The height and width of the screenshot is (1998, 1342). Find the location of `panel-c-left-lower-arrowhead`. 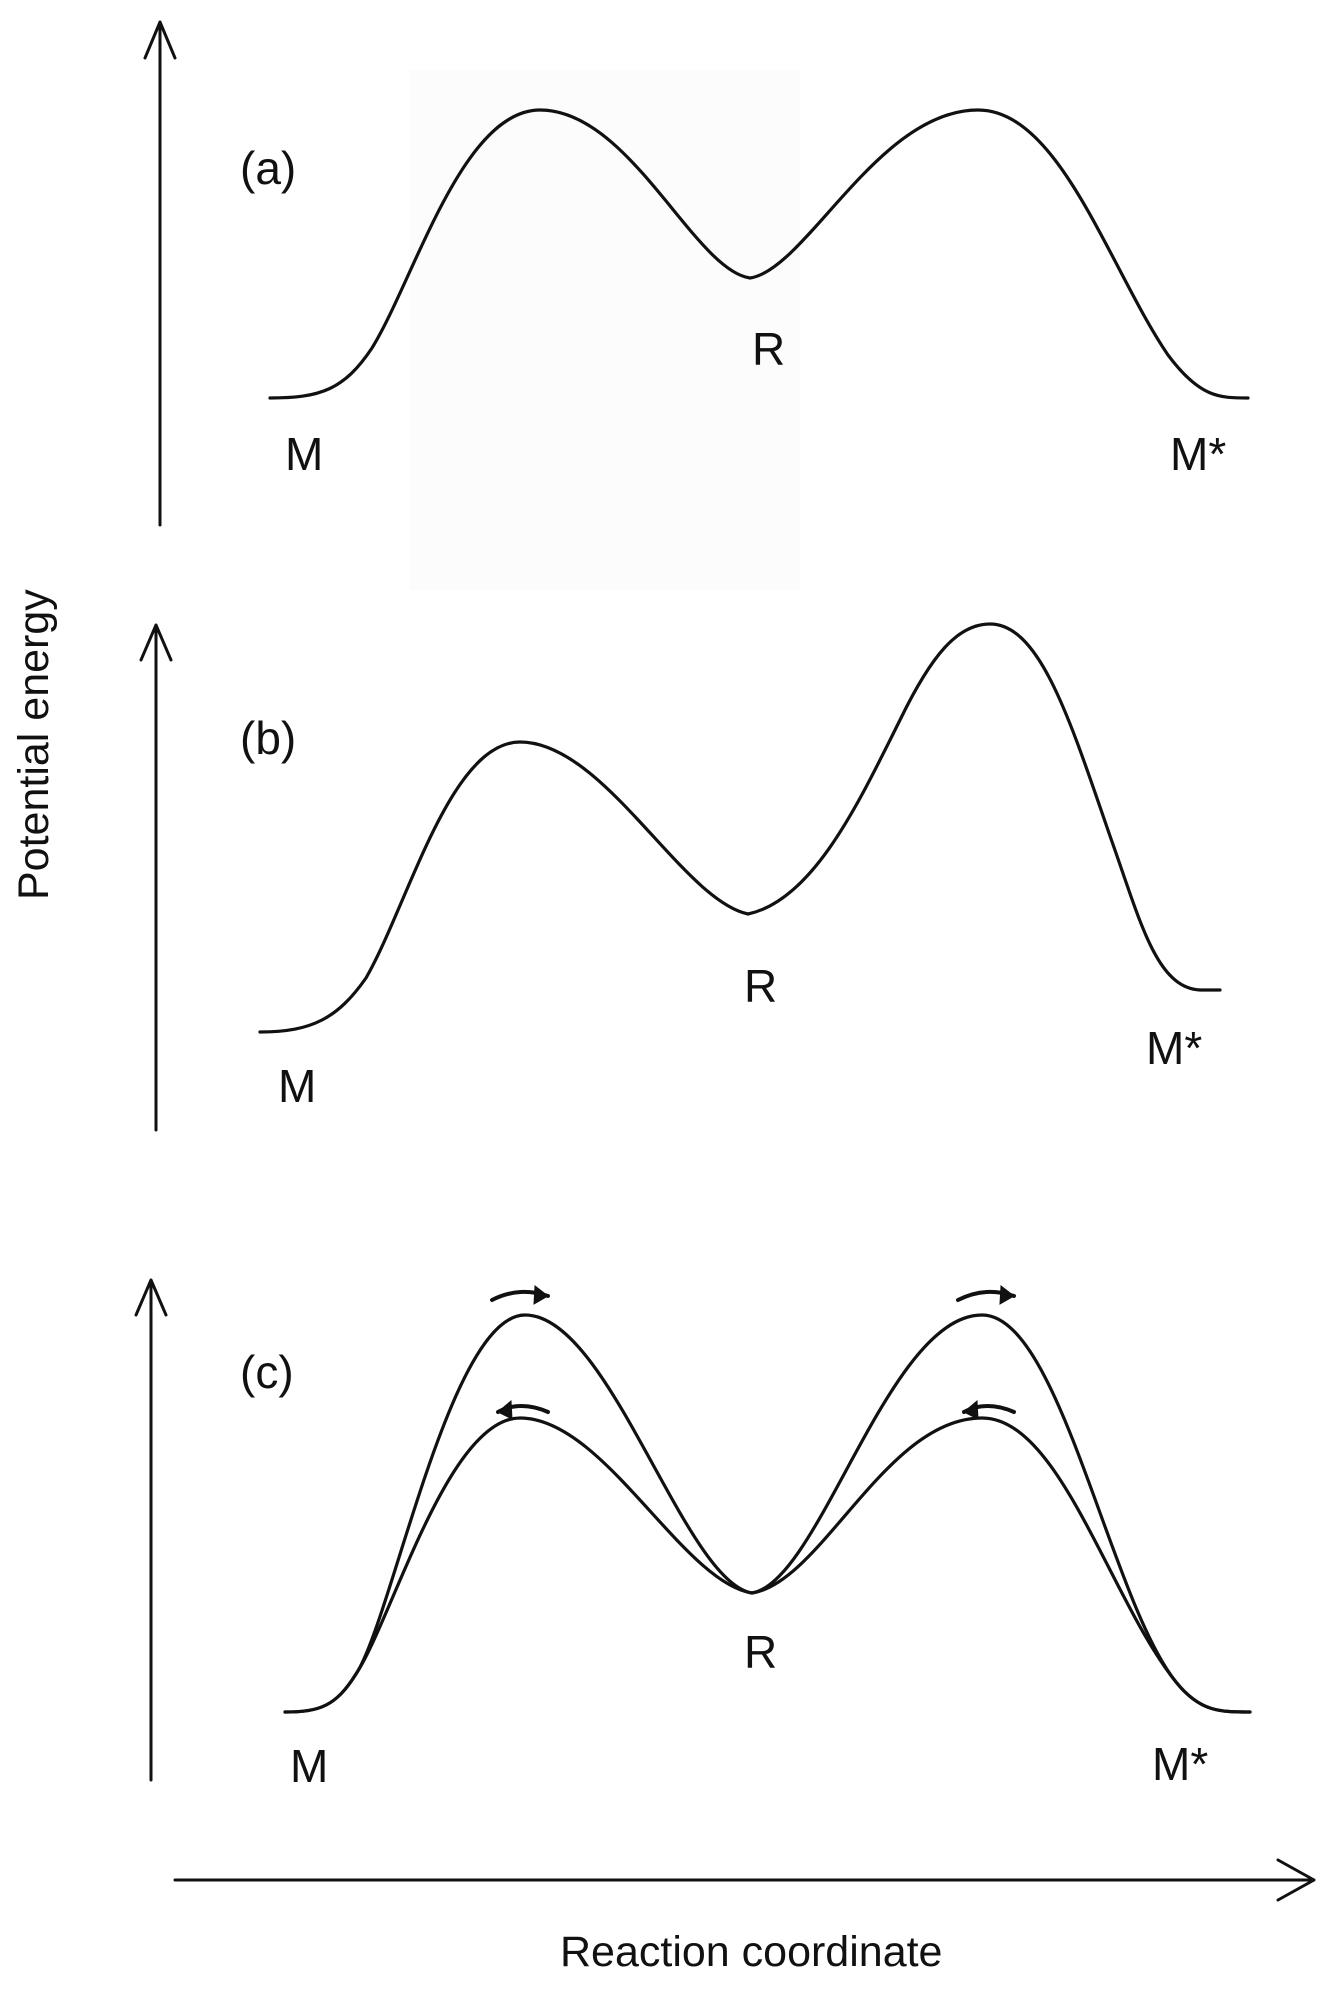

panel-c-left-lower-arrowhead is located at coordinates (505, 1409).